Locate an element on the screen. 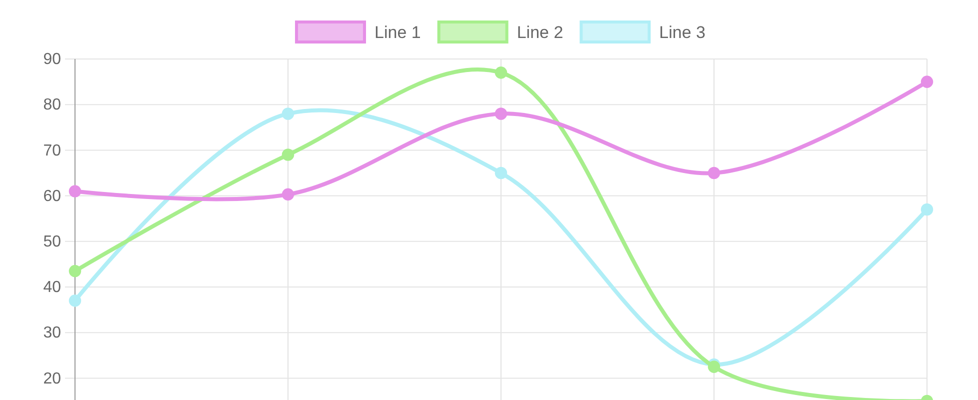 The width and height of the screenshot is (978, 400). y-tick-label: 70 is located at coordinates (52, 151).